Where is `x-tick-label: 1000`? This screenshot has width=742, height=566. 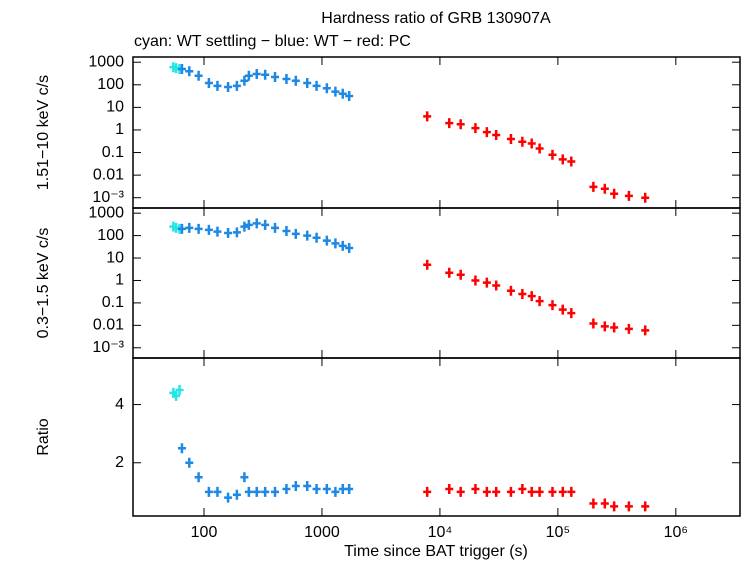 x-tick-label: 1000 is located at coordinates (322, 532).